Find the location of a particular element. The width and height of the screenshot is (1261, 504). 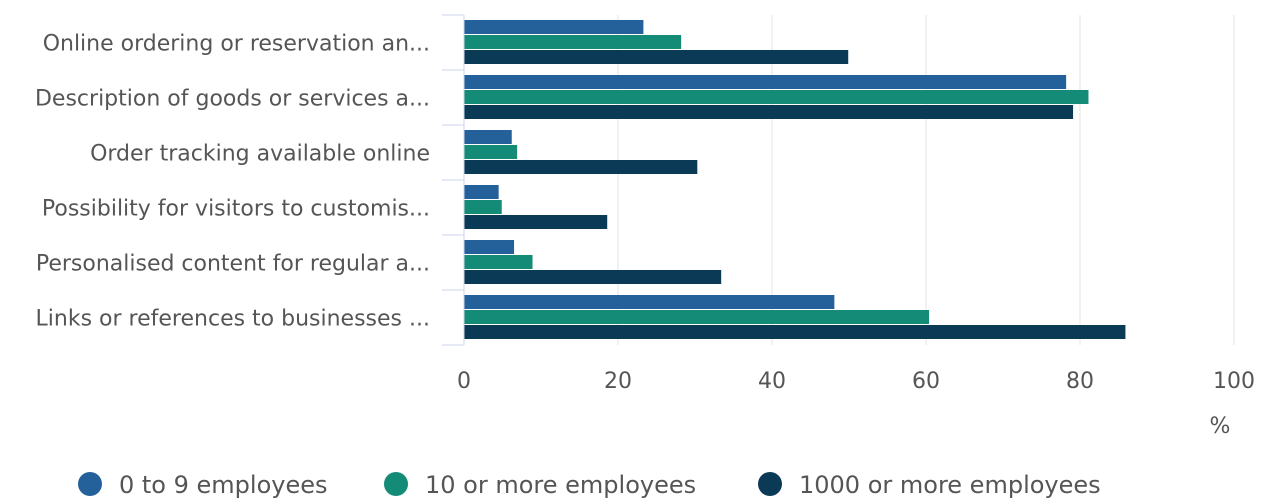

legend-item: 0 to 9 employees is located at coordinates (203, 485).